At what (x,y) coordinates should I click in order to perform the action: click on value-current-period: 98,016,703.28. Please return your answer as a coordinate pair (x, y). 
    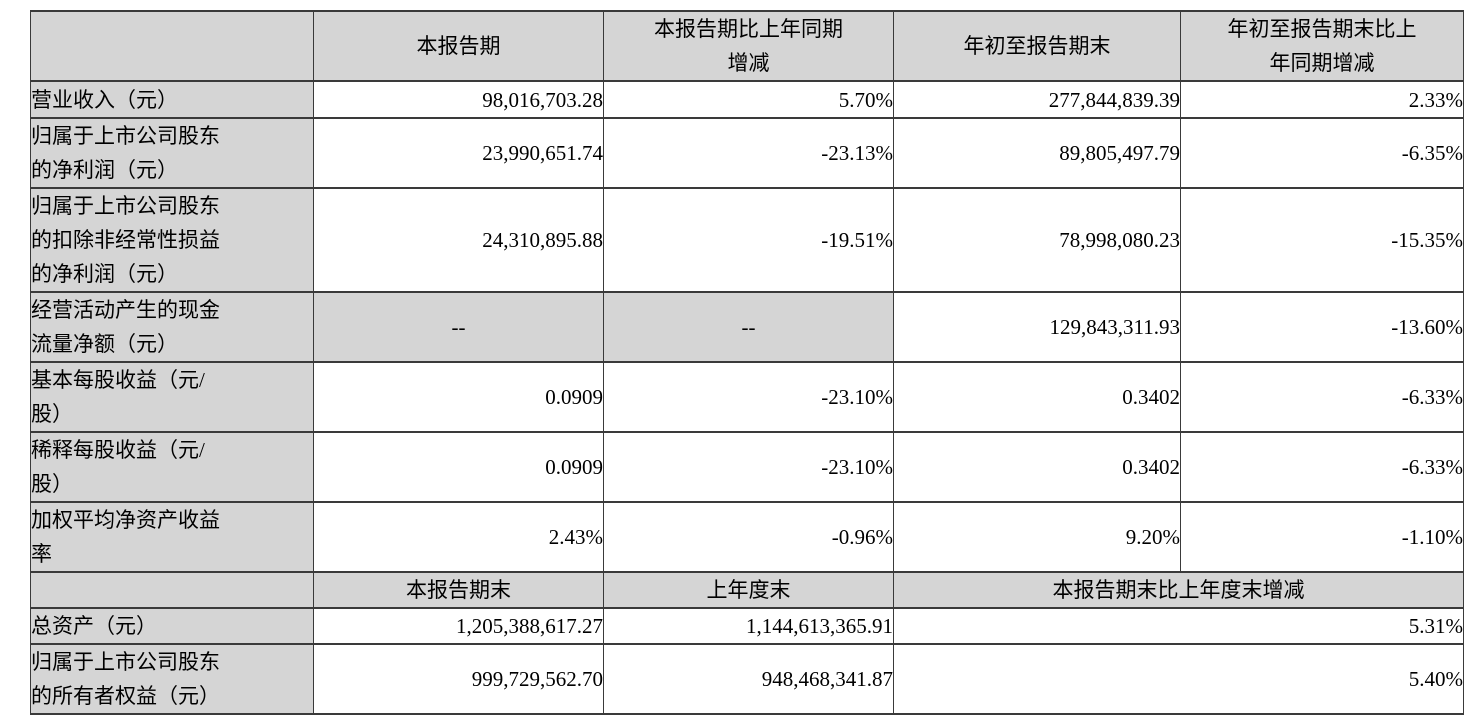
    Looking at the image, I should click on (458, 99).